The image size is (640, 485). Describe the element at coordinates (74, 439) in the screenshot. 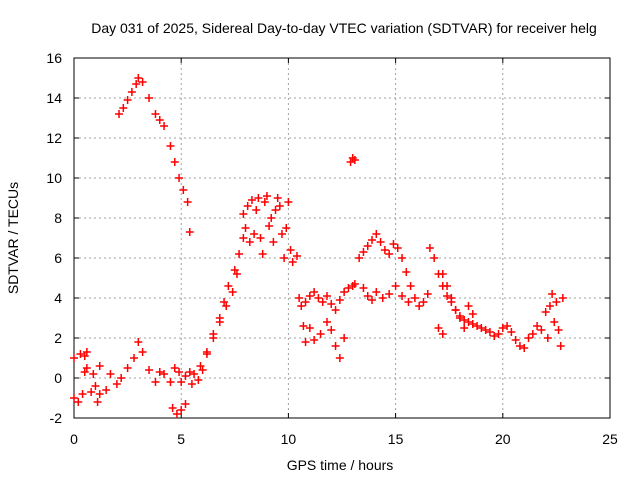

I see `x-tick-label: 0` at that location.